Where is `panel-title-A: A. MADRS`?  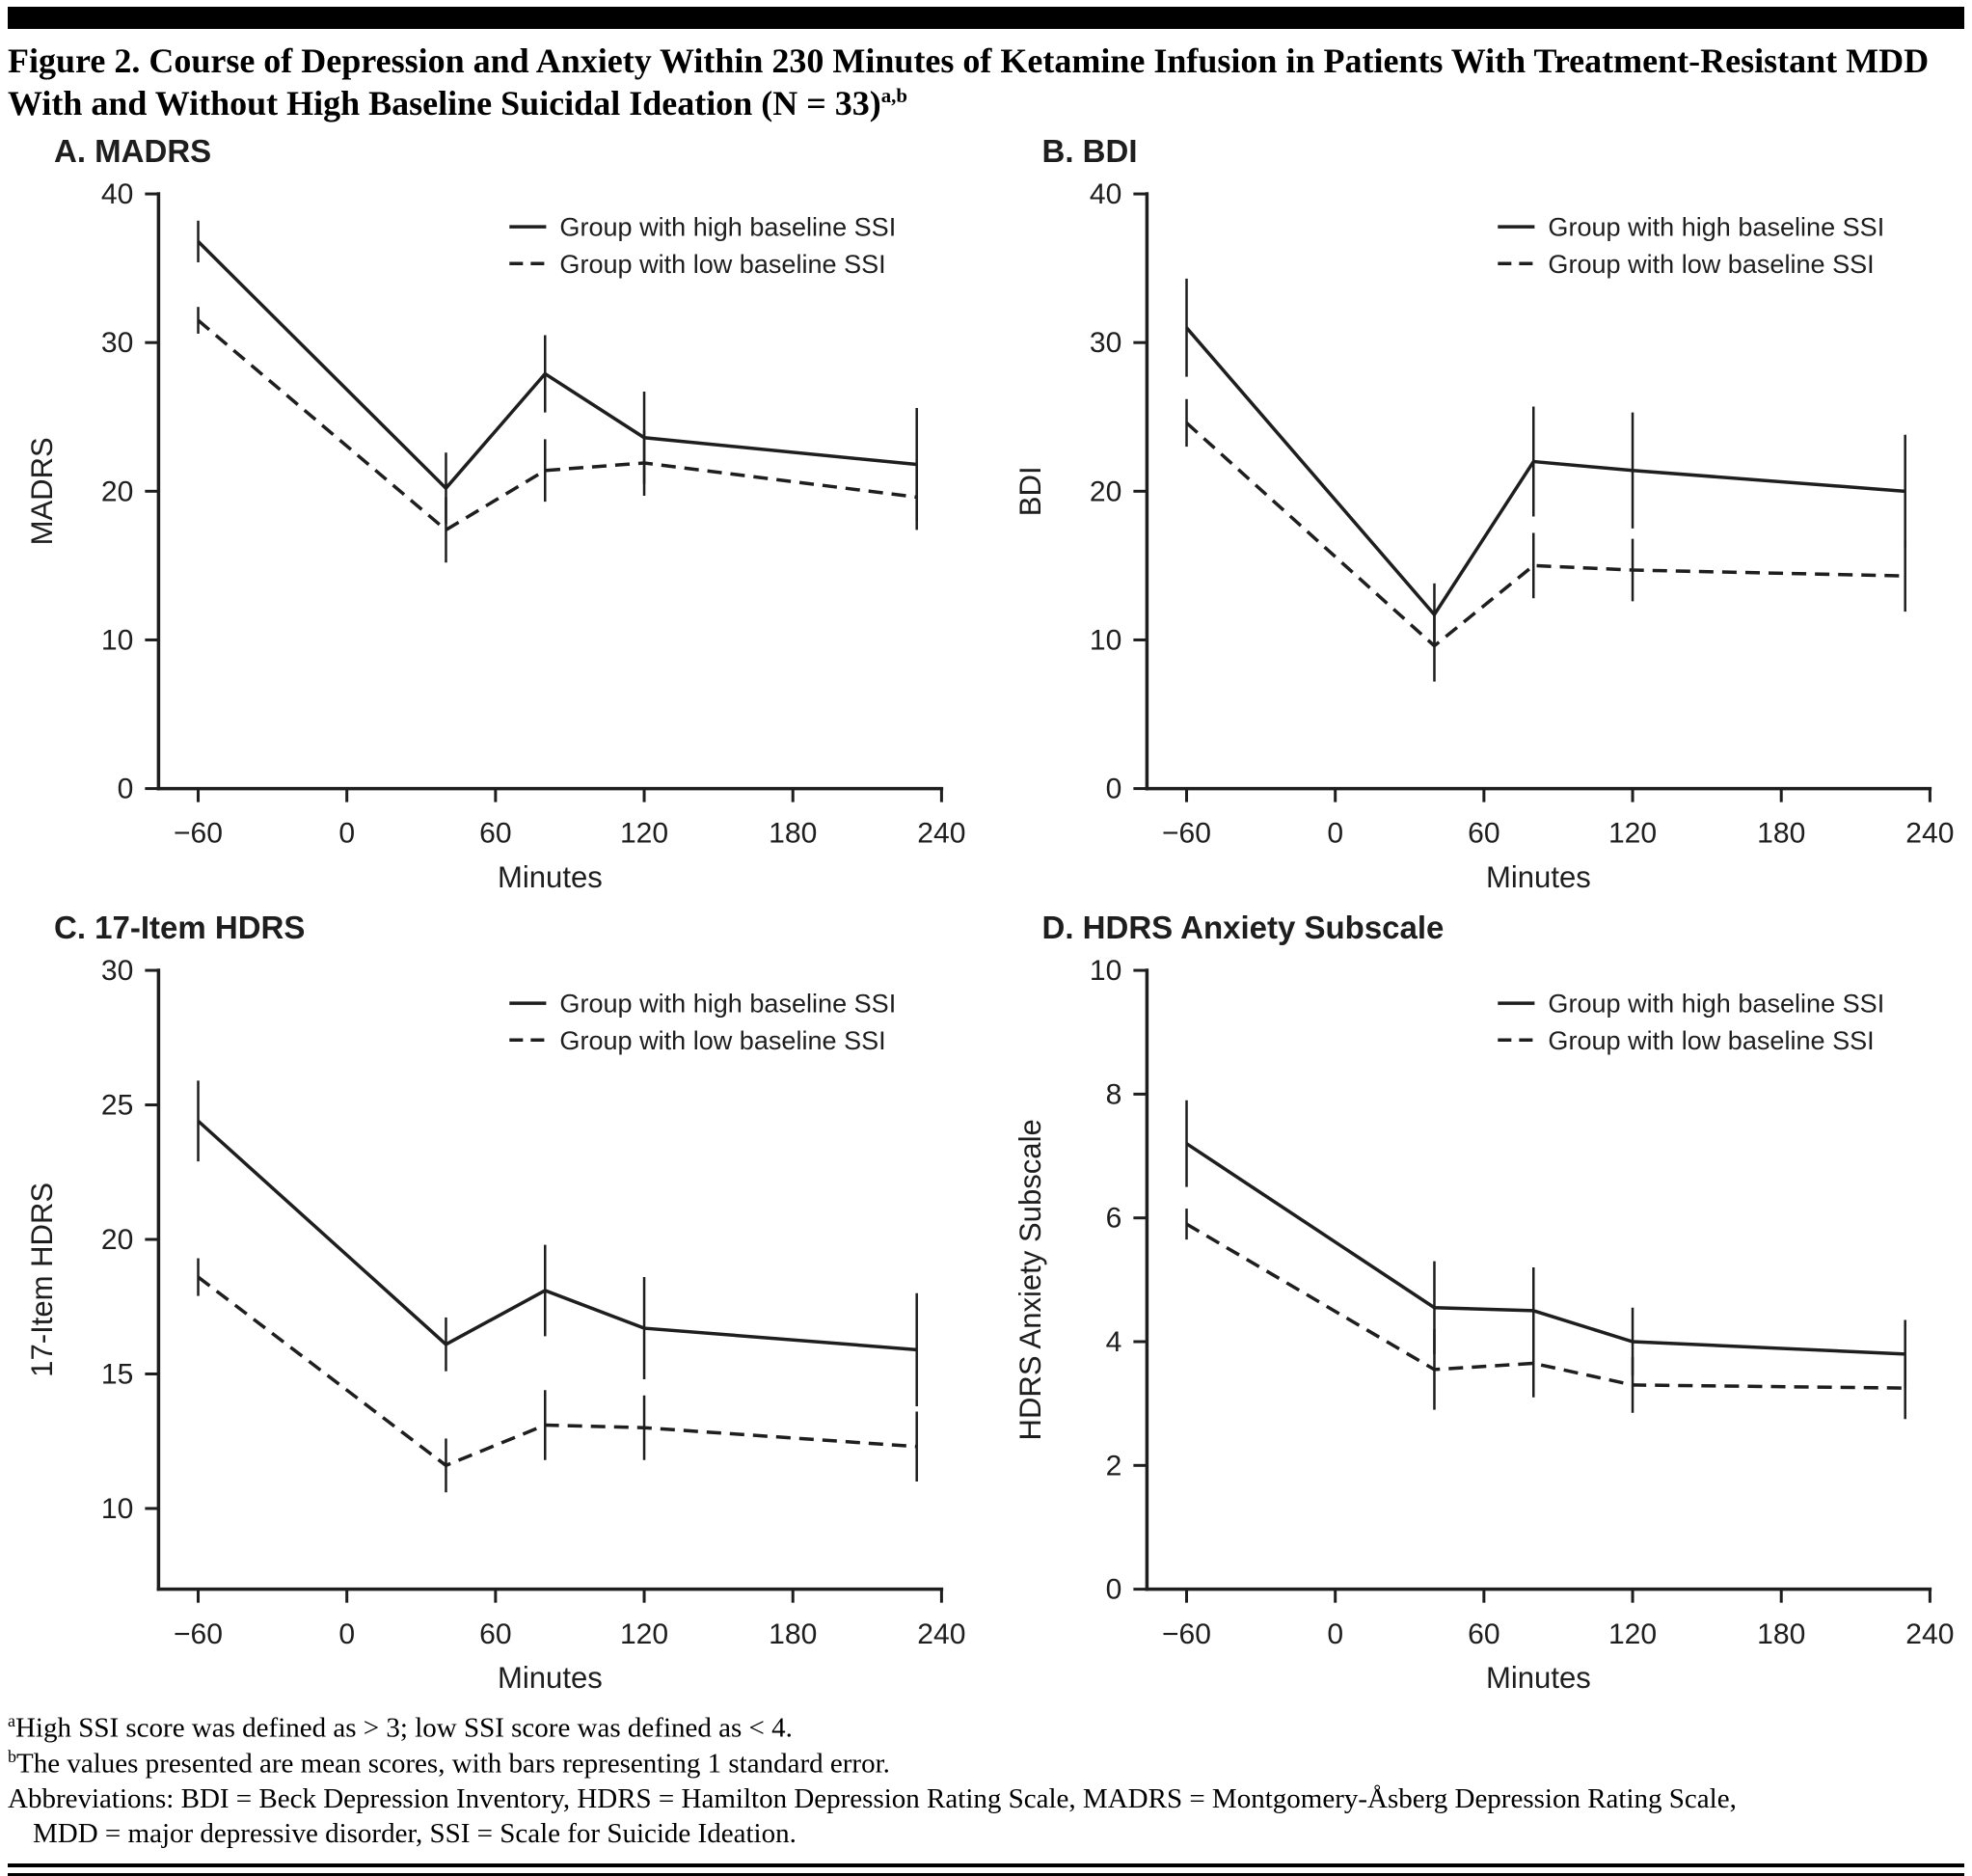
panel-title-A: A. MADRS is located at coordinates (133, 150).